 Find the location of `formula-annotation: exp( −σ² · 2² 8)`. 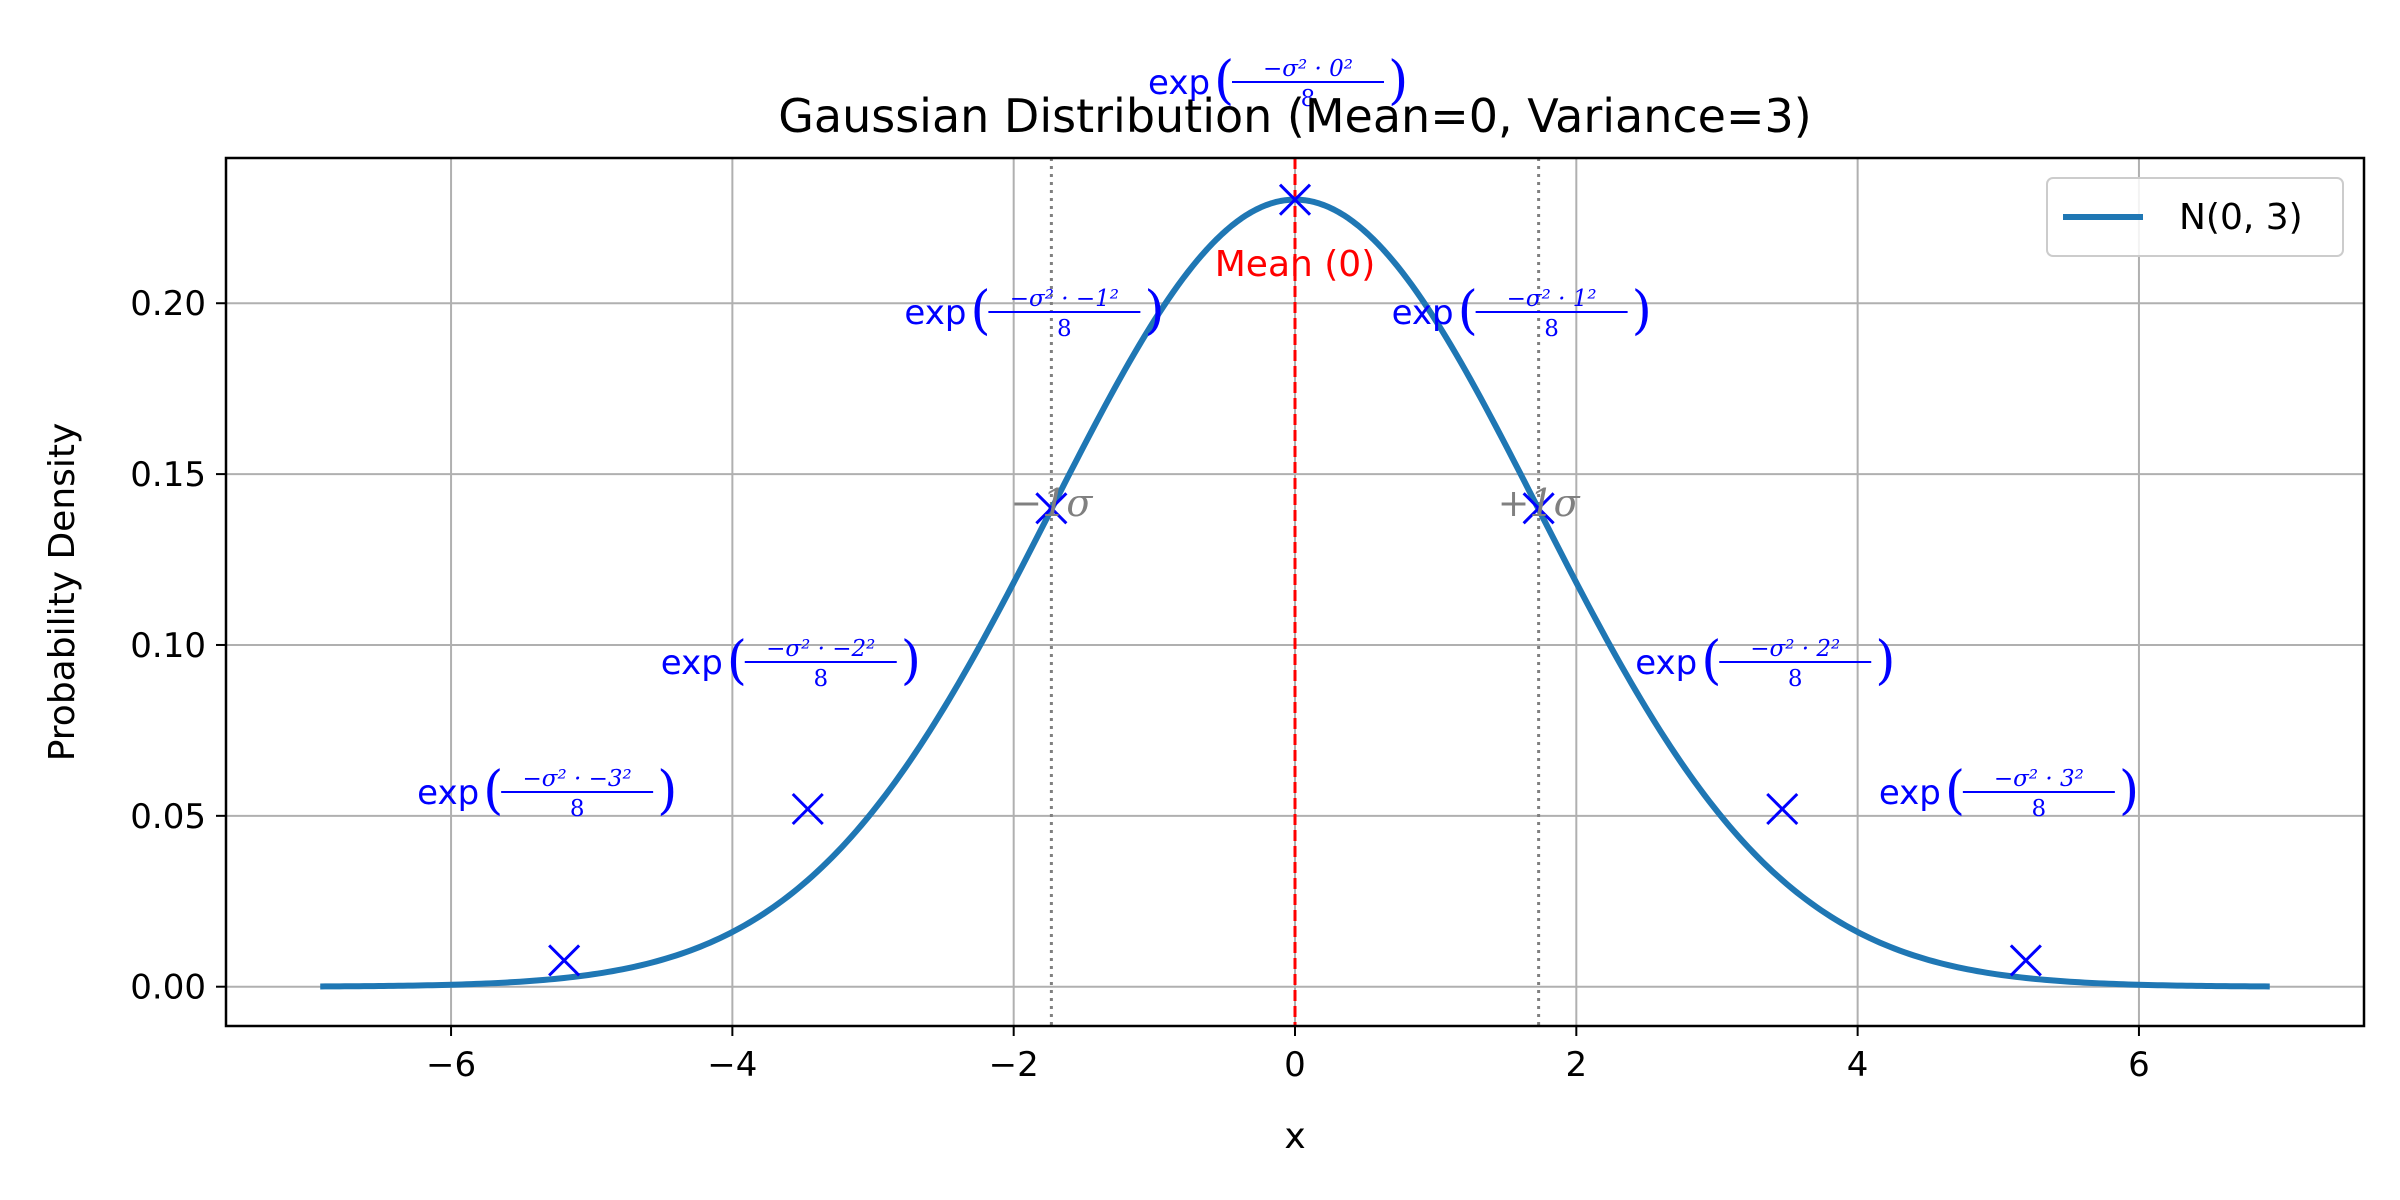

formula-annotation: exp( −σ² · 2² 8) is located at coordinates (1765, 661).